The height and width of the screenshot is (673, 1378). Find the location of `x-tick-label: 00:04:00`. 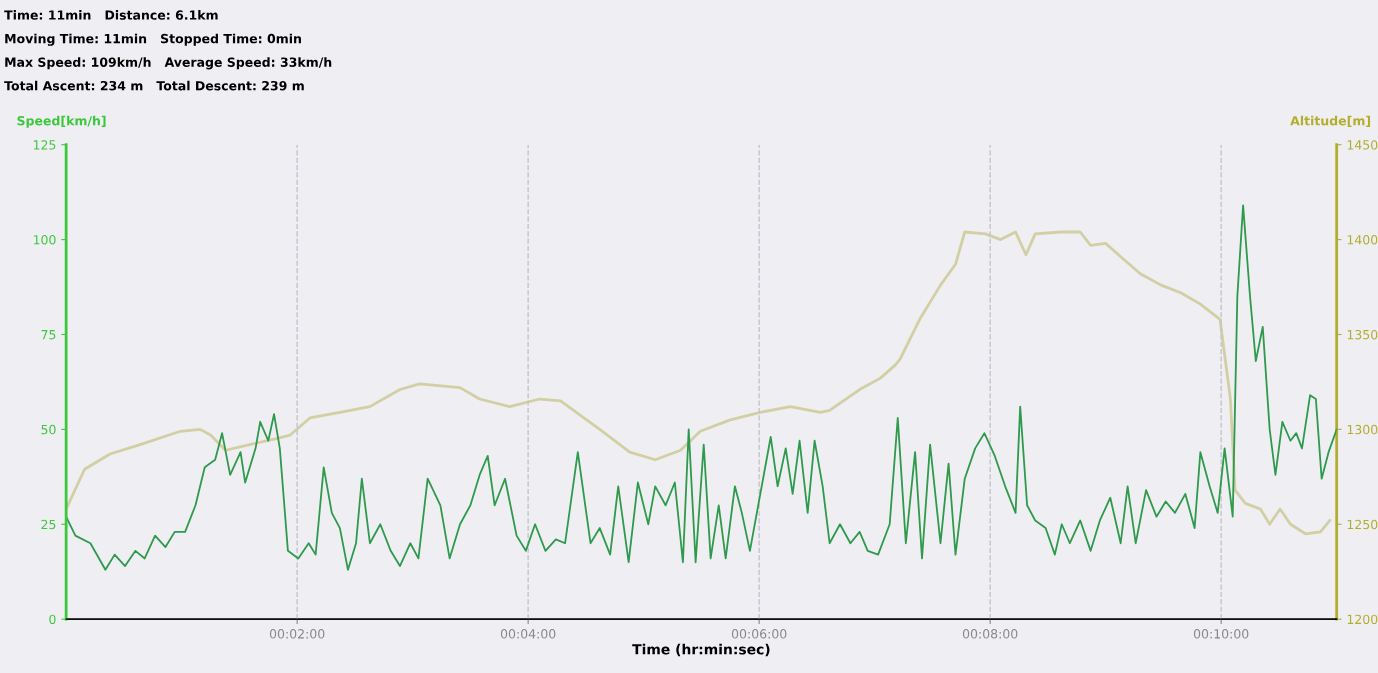

x-tick-label: 00:04:00 is located at coordinates (528, 634).